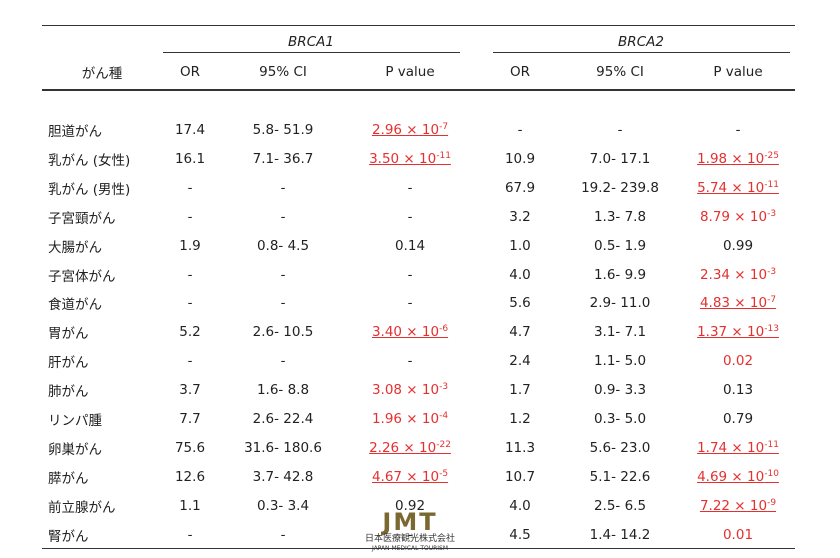  I want to click on table-cell: 1.6- 8.8, so click(283, 390).